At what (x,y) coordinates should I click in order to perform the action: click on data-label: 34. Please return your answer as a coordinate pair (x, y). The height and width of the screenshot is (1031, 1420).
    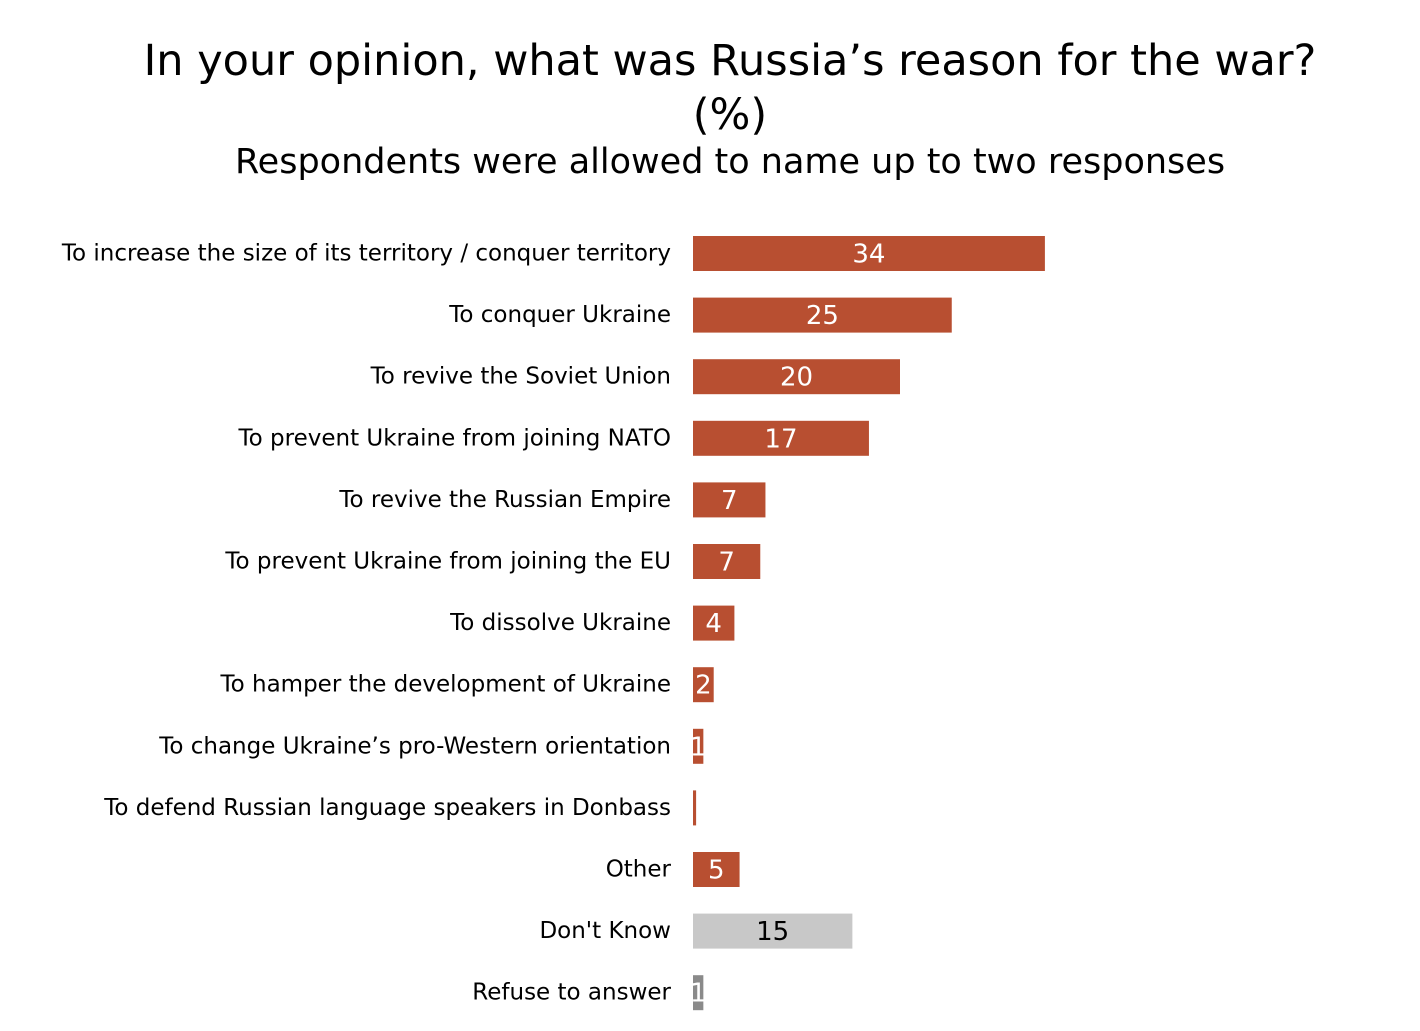
    Looking at the image, I should click on (868, 255).